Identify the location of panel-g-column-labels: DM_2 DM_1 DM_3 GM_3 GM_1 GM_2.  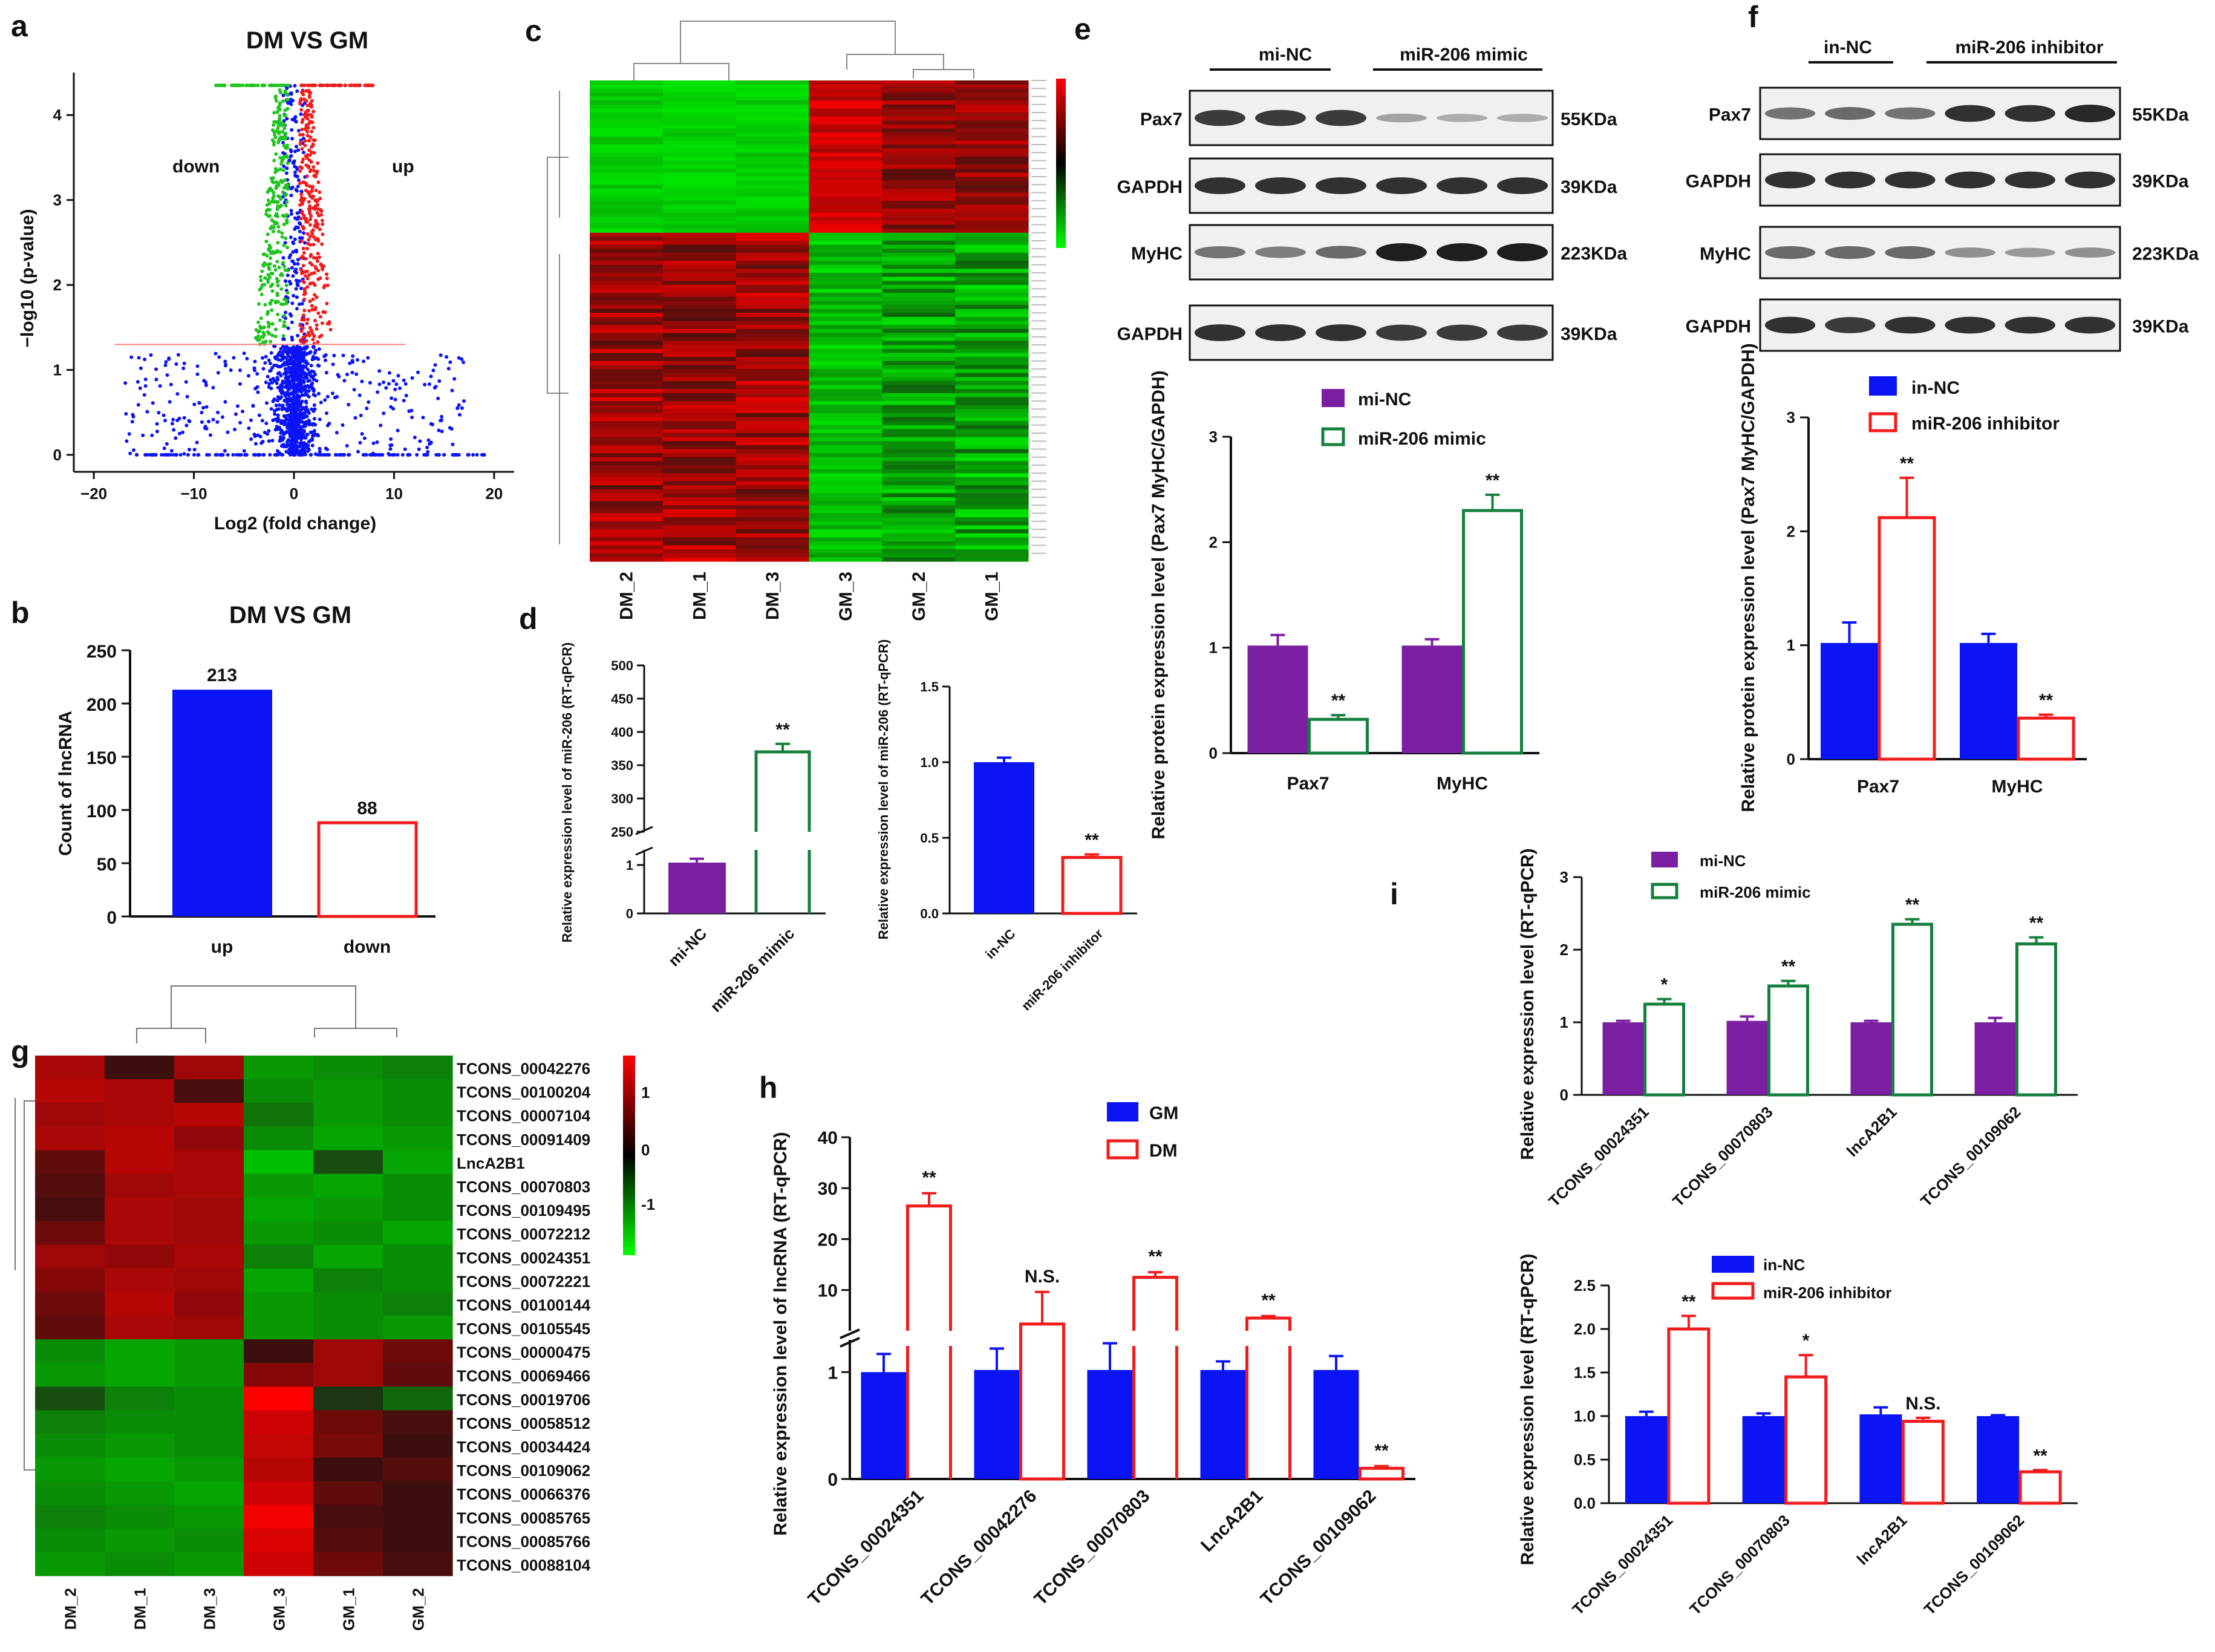
(245, 1609).